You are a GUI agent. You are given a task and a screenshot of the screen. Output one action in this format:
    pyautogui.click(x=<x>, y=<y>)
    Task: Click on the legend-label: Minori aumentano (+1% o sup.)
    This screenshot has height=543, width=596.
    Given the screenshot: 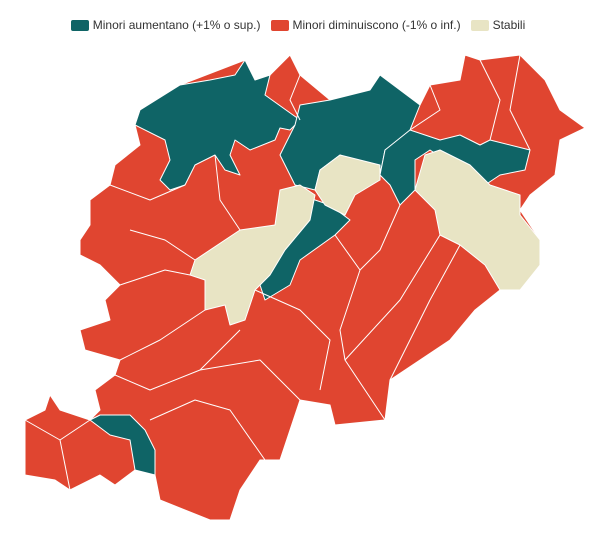 What is the action you would take?
    pyautogui.click(x=176, y=25)
    